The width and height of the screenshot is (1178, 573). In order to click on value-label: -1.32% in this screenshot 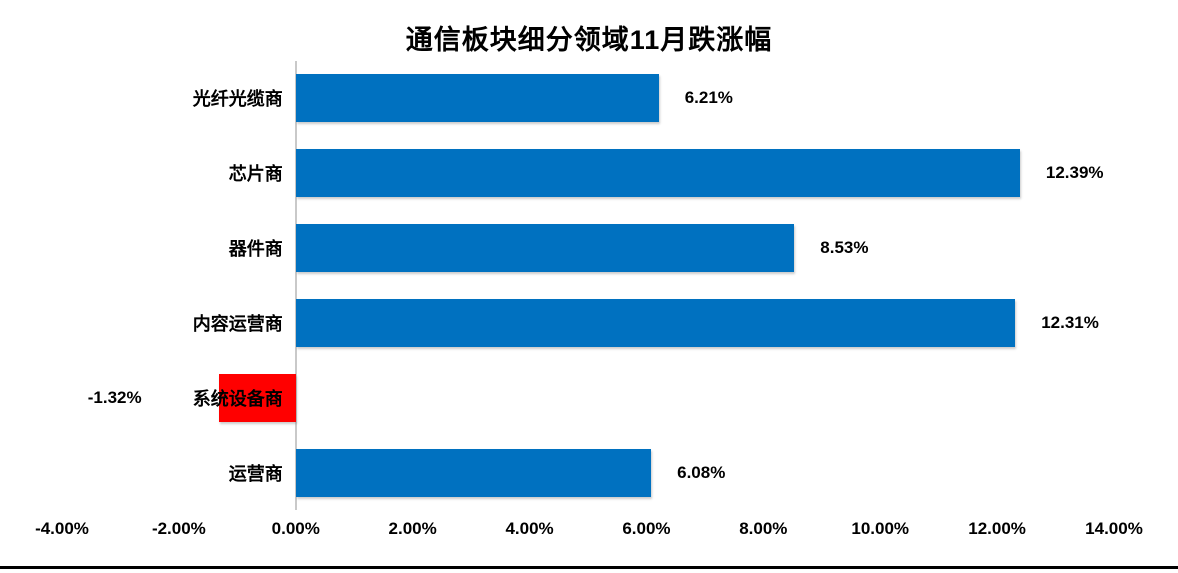, I will do `click(114, 397)`.